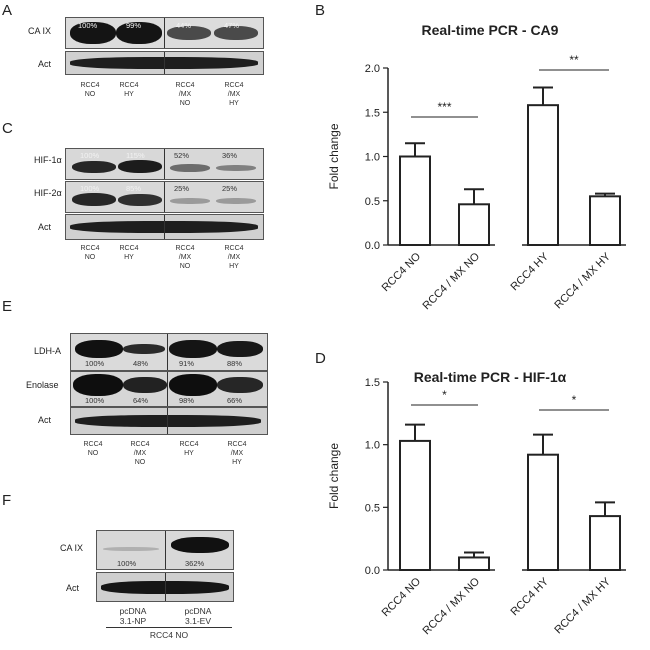  I want to click on blot-label-ldha: LDH-A, so click(48, 351).